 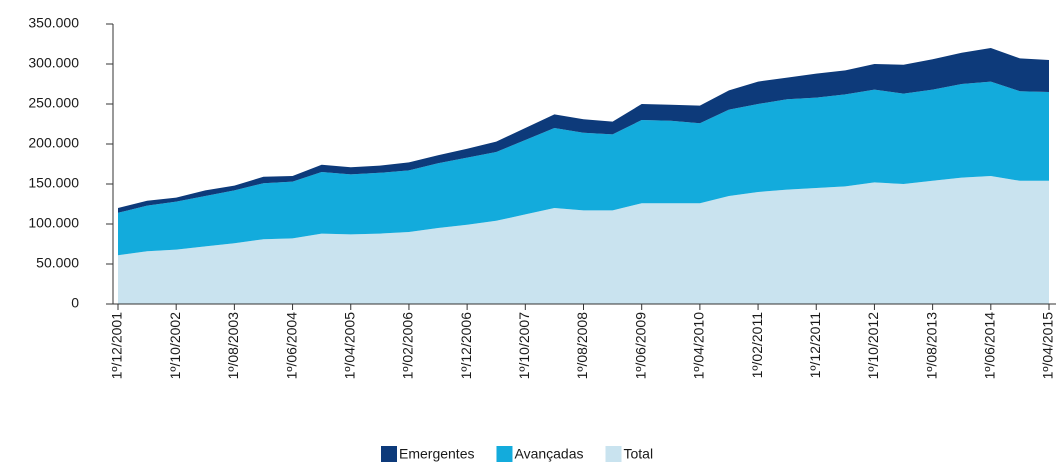 What do you see at coordinates (53, 223) in the screenshot?
I see `y-tick-label: 100.000` at bounding box center [53, 223].